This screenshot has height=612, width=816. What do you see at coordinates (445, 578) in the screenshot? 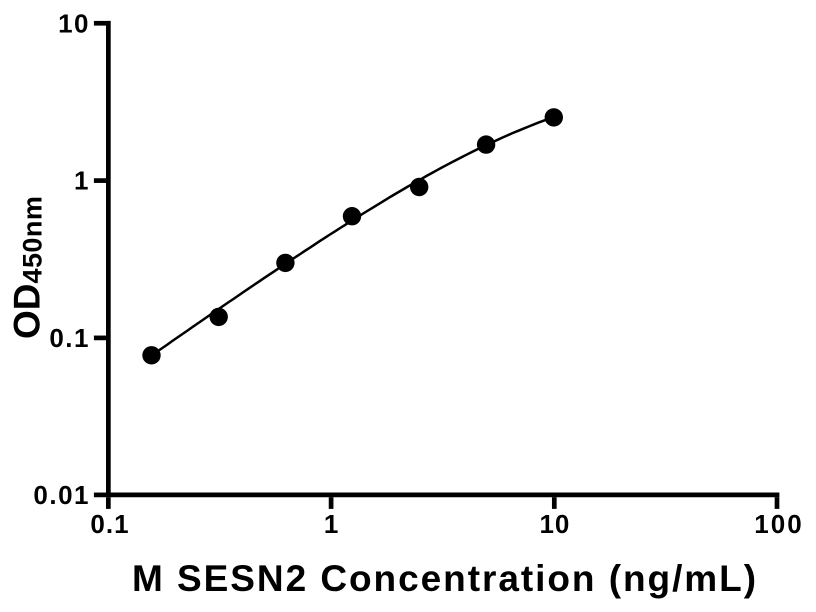
I see `svg-text: M SESN2 Concentration (ng/mL)` at bounding box center [445, 578].